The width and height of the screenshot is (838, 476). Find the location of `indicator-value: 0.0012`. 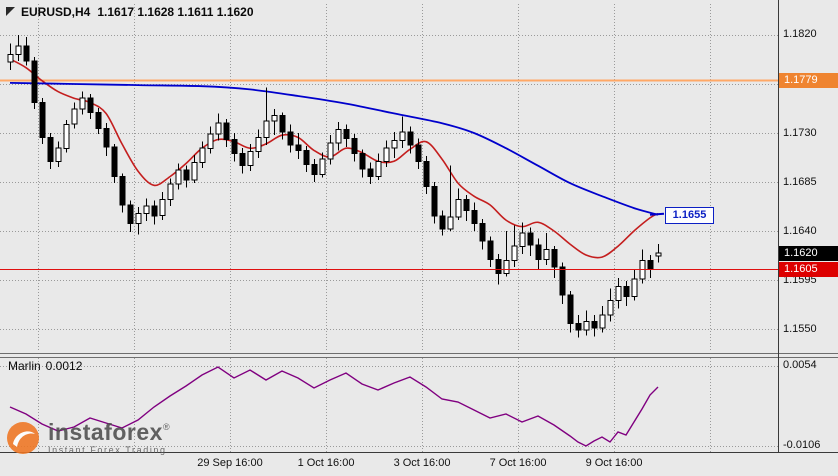

indicator-value: 0.0012 is located at coordinates (64, 366).